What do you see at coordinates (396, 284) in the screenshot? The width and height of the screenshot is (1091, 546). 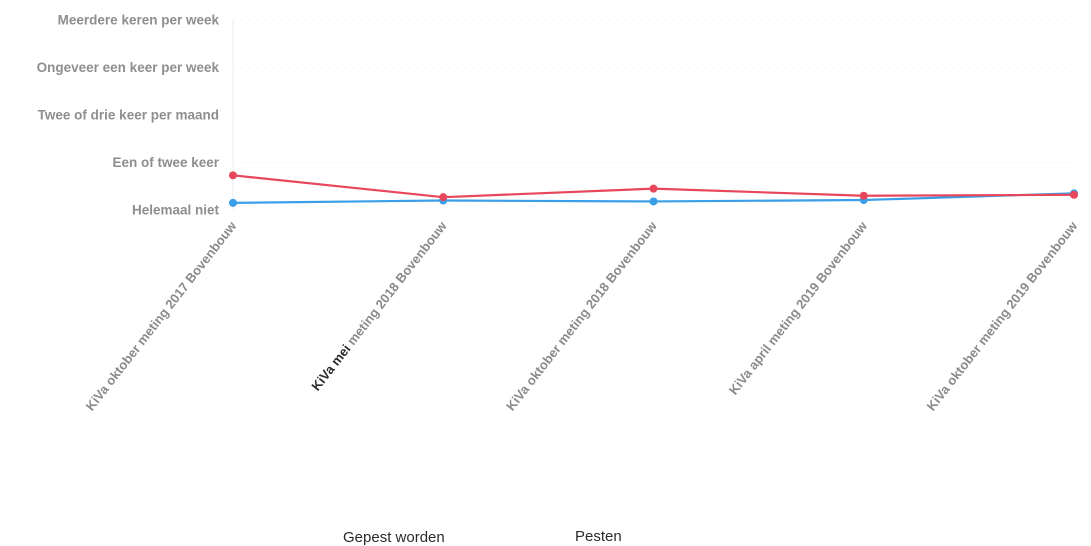 I see `x-tick-label-part: meting 2018 Bovenbouw` at bounding box center [396, 284].